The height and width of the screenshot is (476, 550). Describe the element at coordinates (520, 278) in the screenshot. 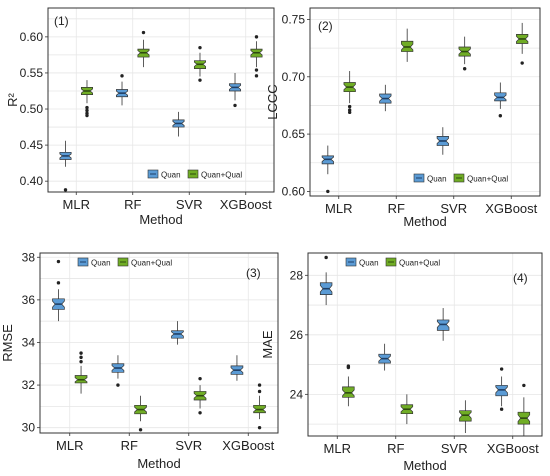

I see `panel-label: (4)` at that location.